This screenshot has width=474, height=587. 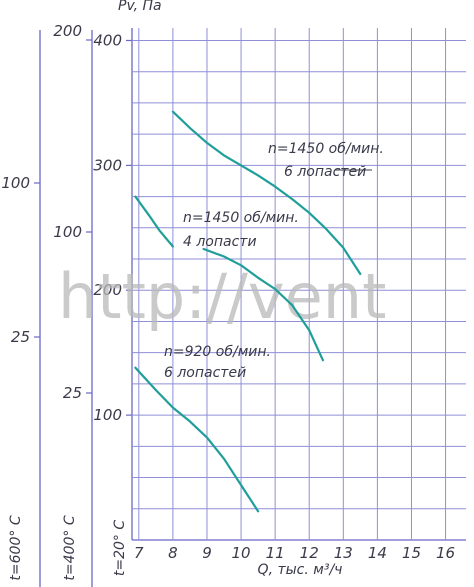 I want to click on series-1-label-line-1: n=1450 об/мин., so click(x=326, y=149).